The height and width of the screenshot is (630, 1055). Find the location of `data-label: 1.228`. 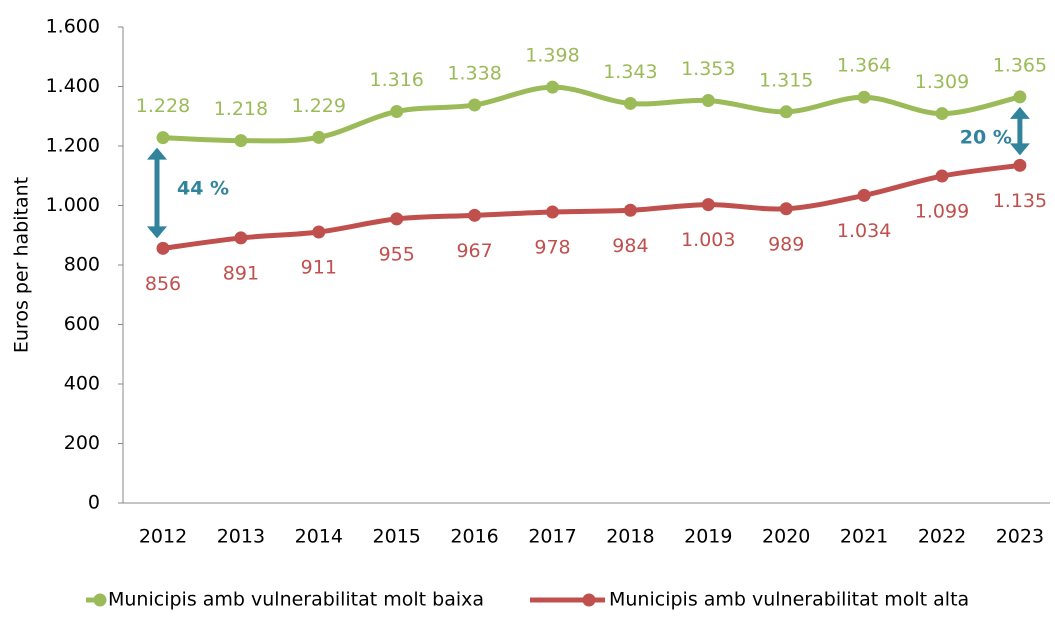

data-label: 1.228 is located at coordinates (163, 106).